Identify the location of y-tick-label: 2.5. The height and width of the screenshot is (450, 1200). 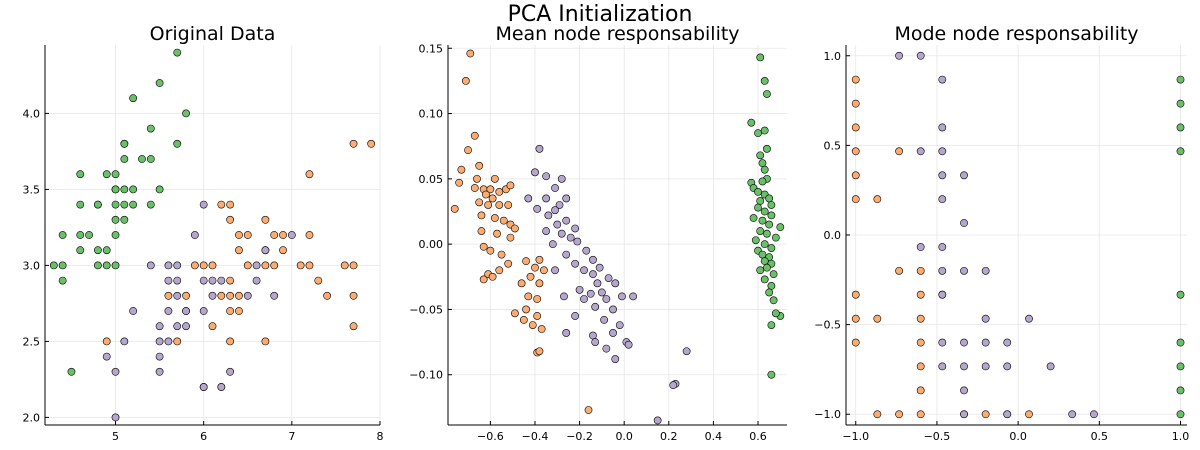
(32, 341).